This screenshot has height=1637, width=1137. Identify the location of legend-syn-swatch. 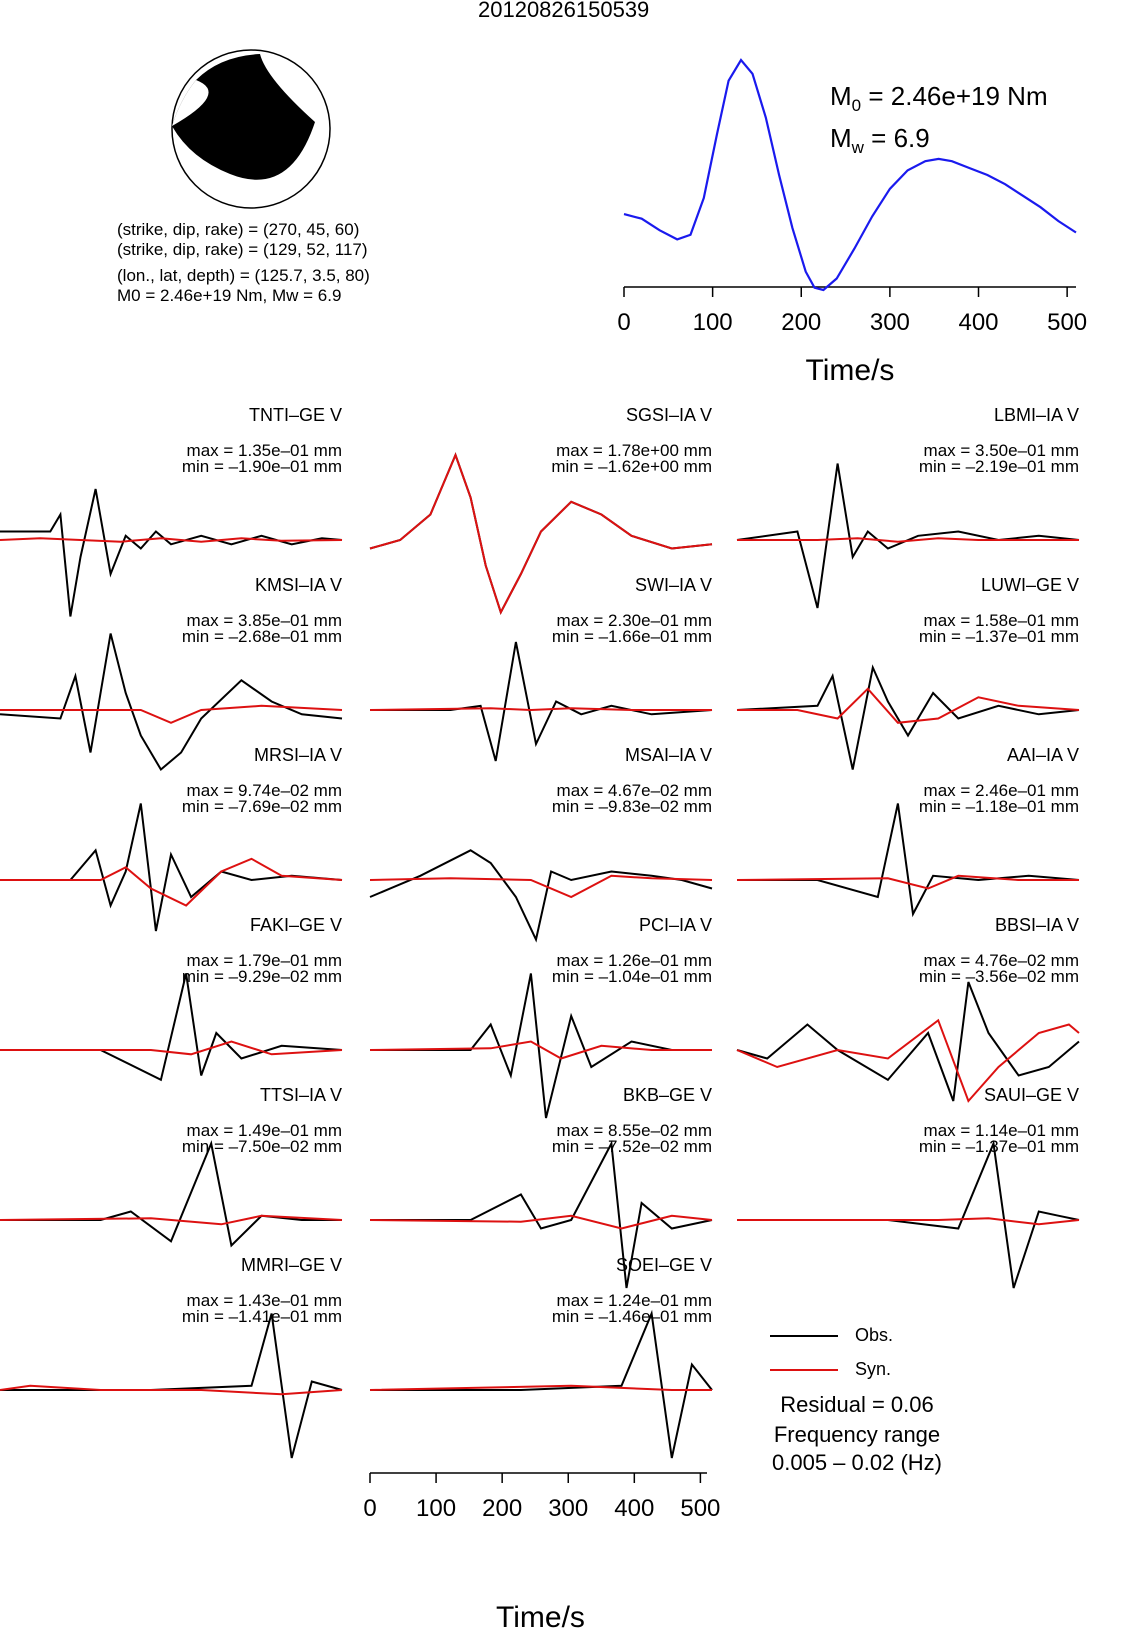
(804, 1370).